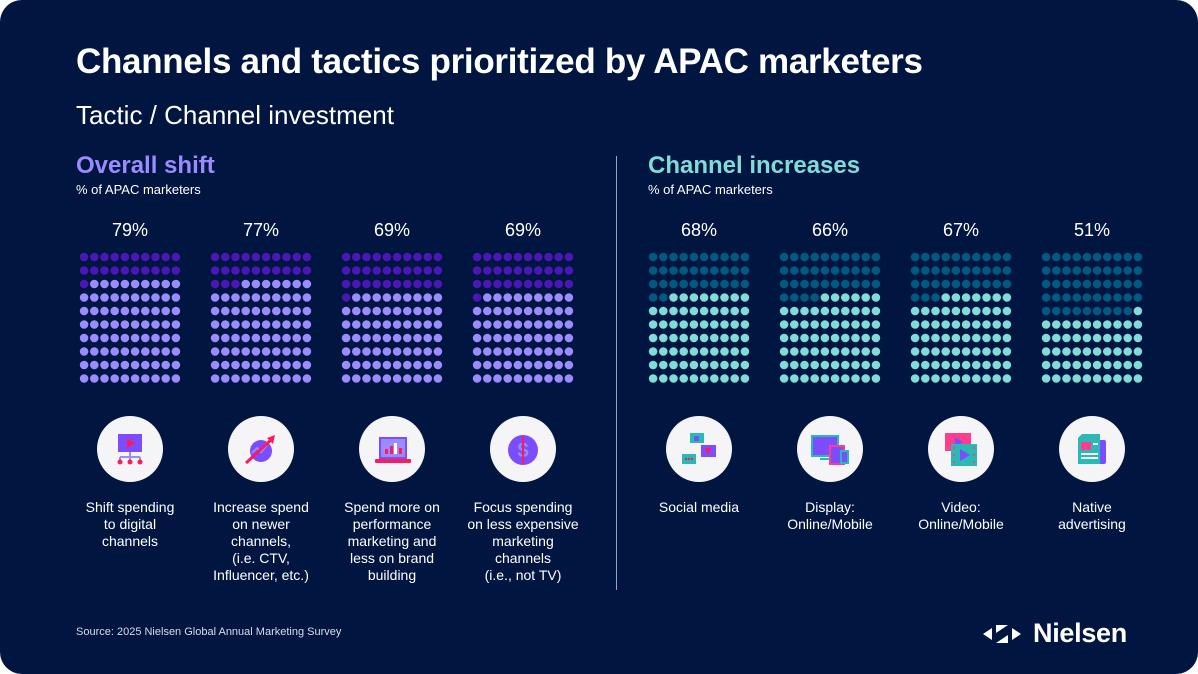  Describe the element at coordinates (830, 524) in the screenshot. I see `category-label-line: Online/Mobile` at that location.